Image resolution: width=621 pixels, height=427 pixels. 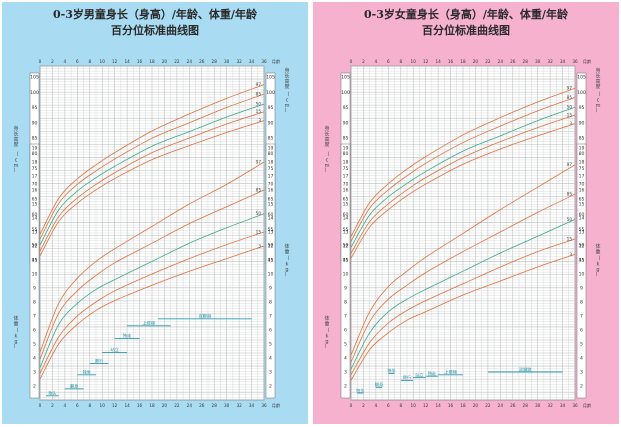 What do you see at coordinates (270, 359) in the screenshot?
I see `weight-tick-right: 4` at bounding box center [270, 359].